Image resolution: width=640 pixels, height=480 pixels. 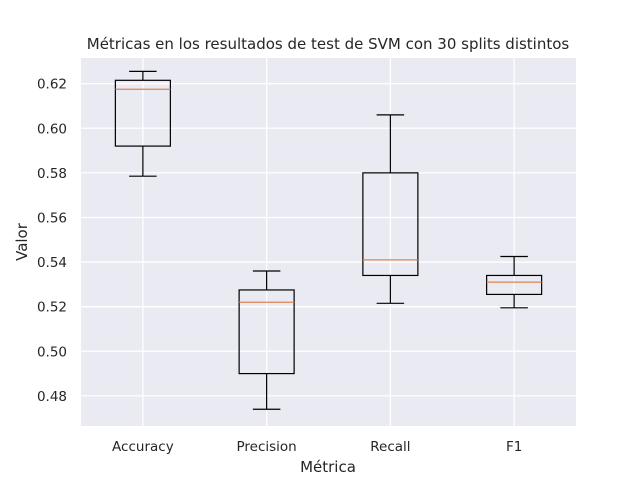 What do you see at coordinates (52, 174) in the screenshot?
I see `y-tick-label: 0.58` at bounding box center [52, 174].